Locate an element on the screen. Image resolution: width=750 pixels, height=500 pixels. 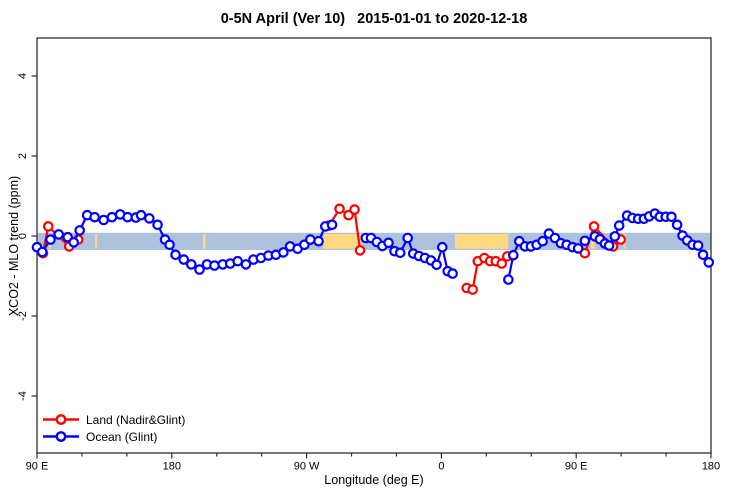
legend-item-ocean: Ocean (Glint) is located at coordinates (113, 436).